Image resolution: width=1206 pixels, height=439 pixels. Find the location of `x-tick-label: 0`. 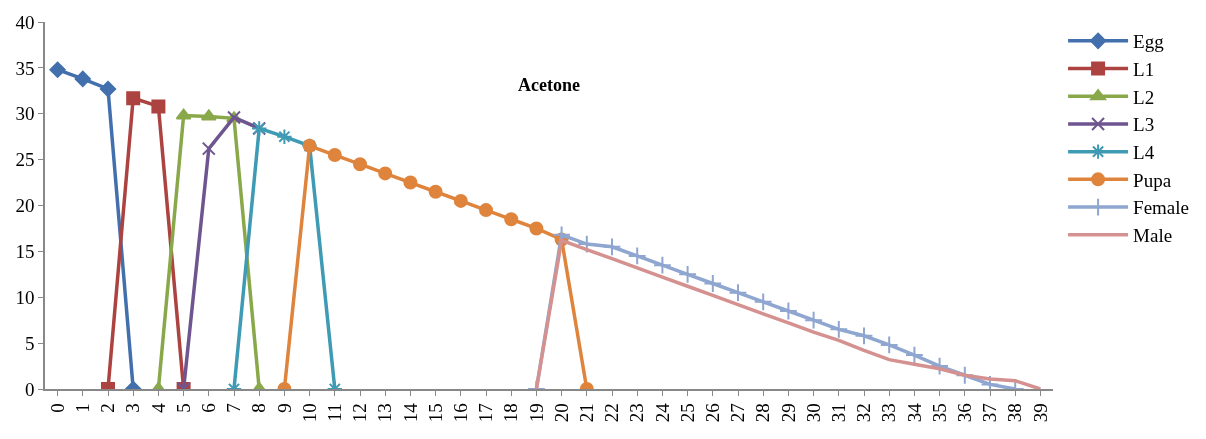

x-tick-label: 0 is located at coordinates (57, 408).